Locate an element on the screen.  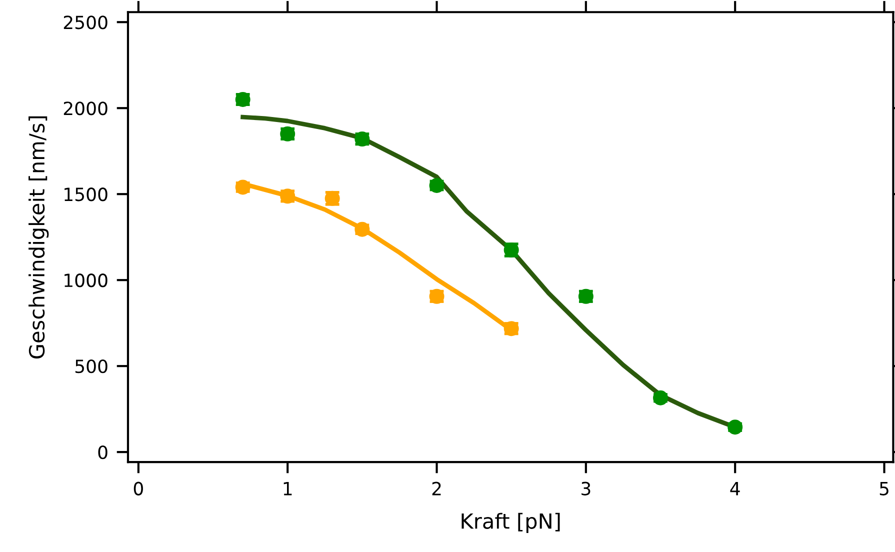
x-tick-label: 4 is located at coordinates (735, 489).